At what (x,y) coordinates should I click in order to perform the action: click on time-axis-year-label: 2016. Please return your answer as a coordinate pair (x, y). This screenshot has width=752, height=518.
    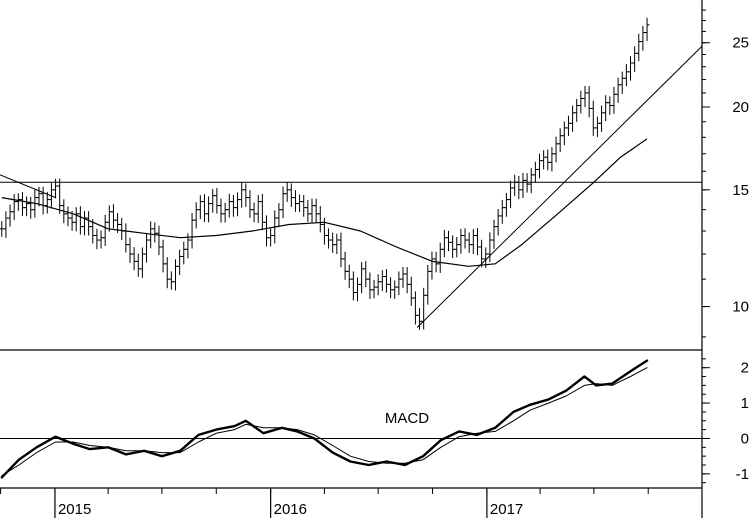
    Looking at the image, I should click on (290, 509).